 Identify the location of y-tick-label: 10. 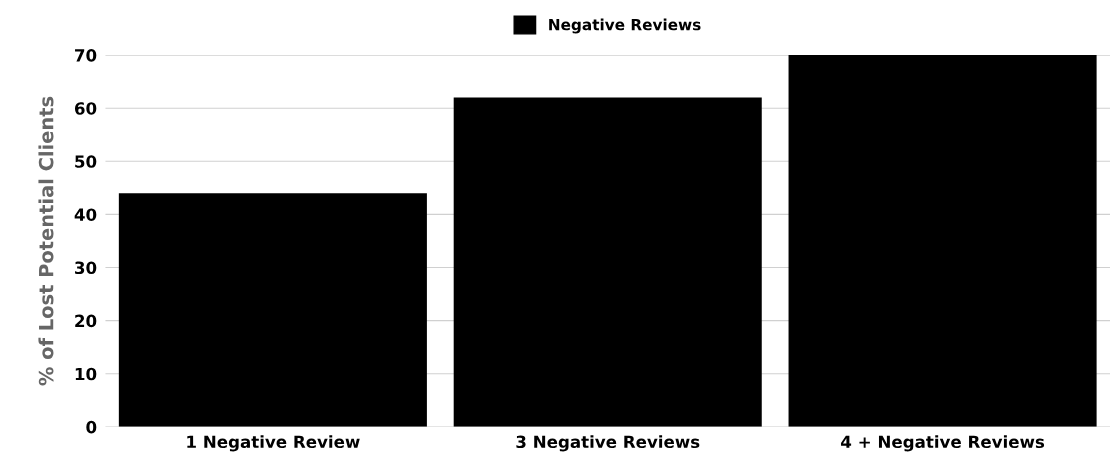
(86, 374).